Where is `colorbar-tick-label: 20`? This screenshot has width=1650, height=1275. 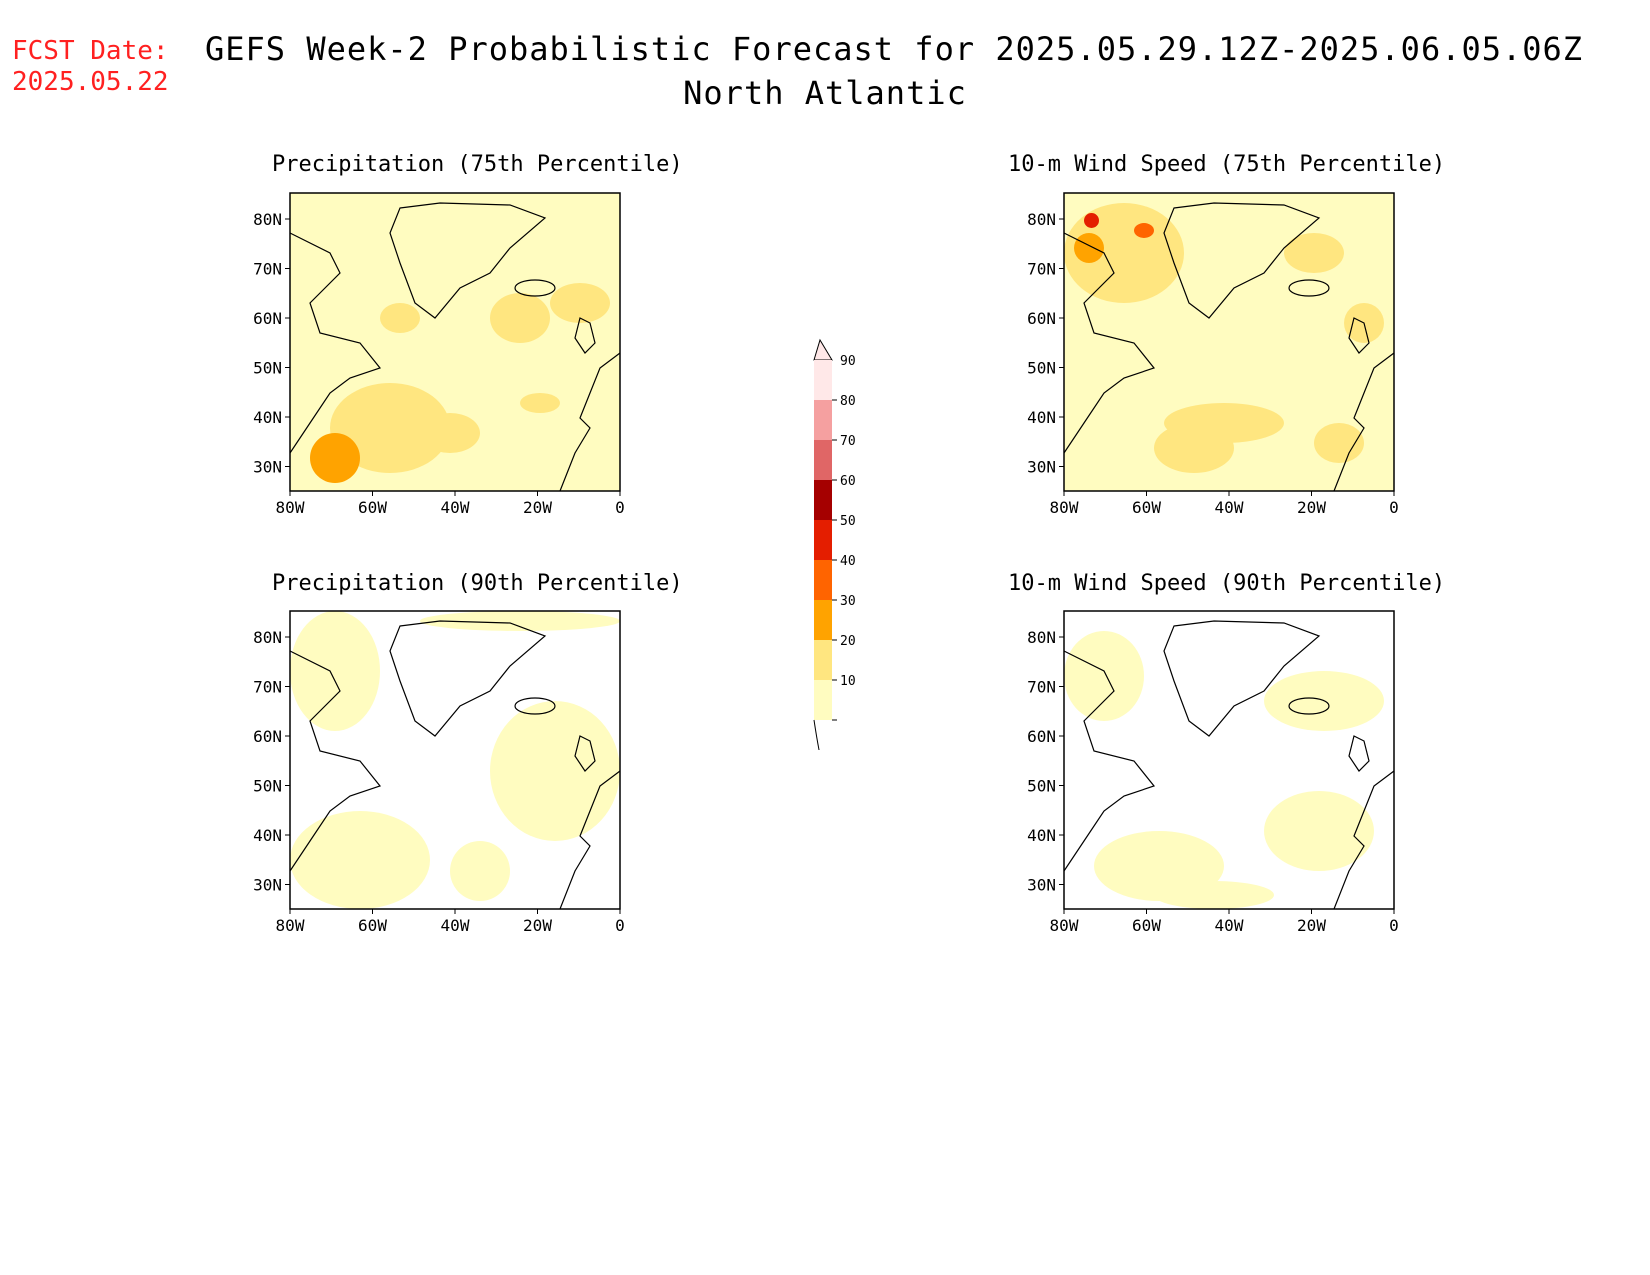 colorbar-tick-label: 20 is located at coordinates (848, 641).